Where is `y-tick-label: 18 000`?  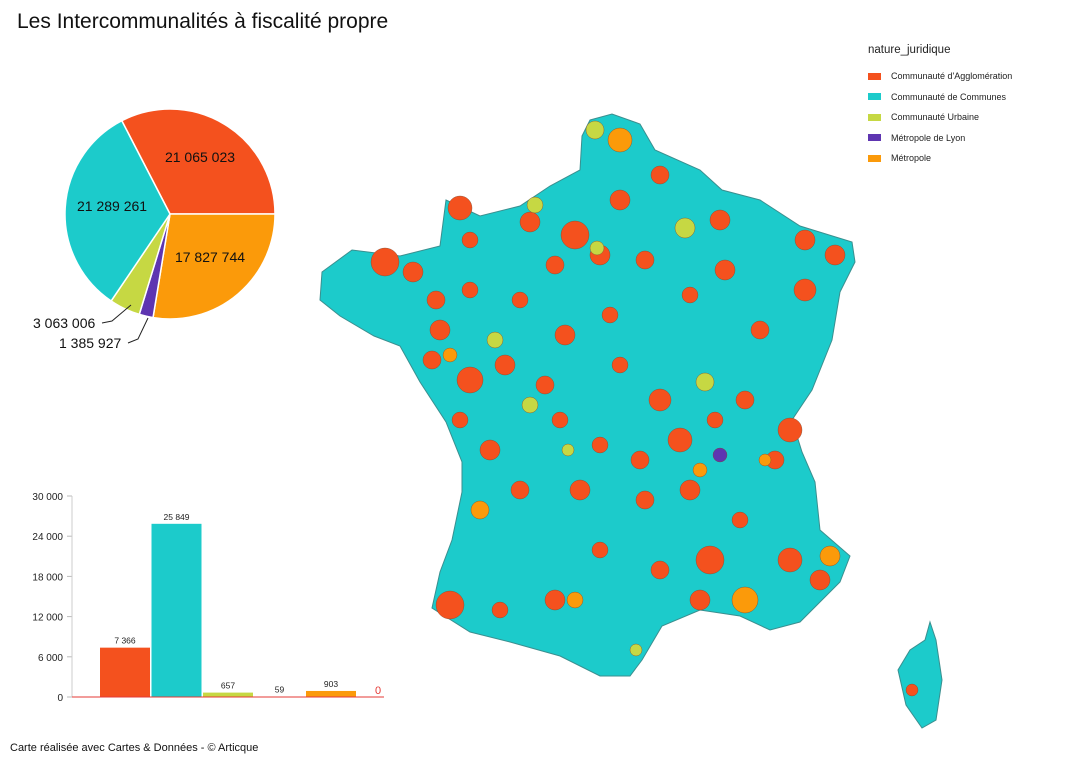
y-tick-label: 18 000 is located at coordinates (47, 577).